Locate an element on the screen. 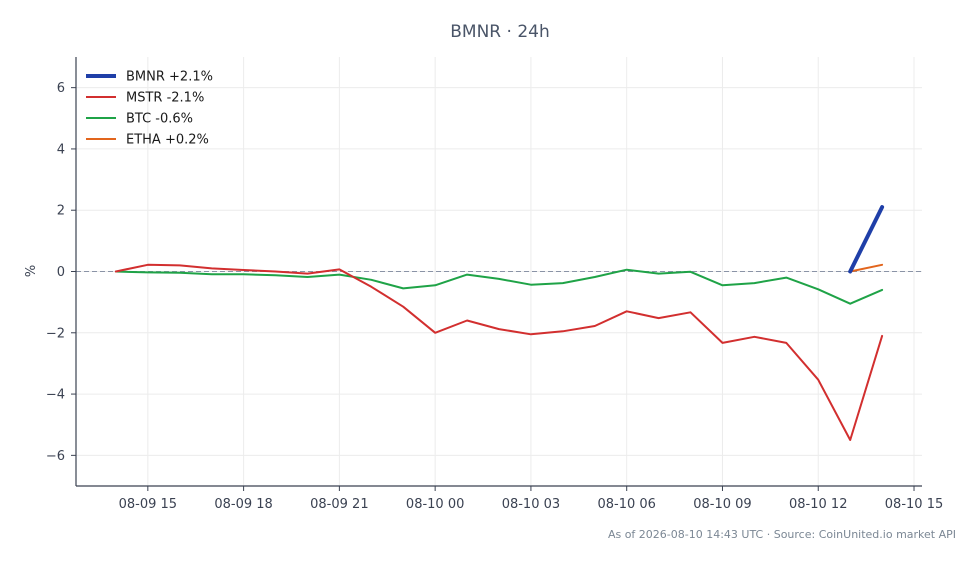  series-line-etha is located at coordinates (866, 268).